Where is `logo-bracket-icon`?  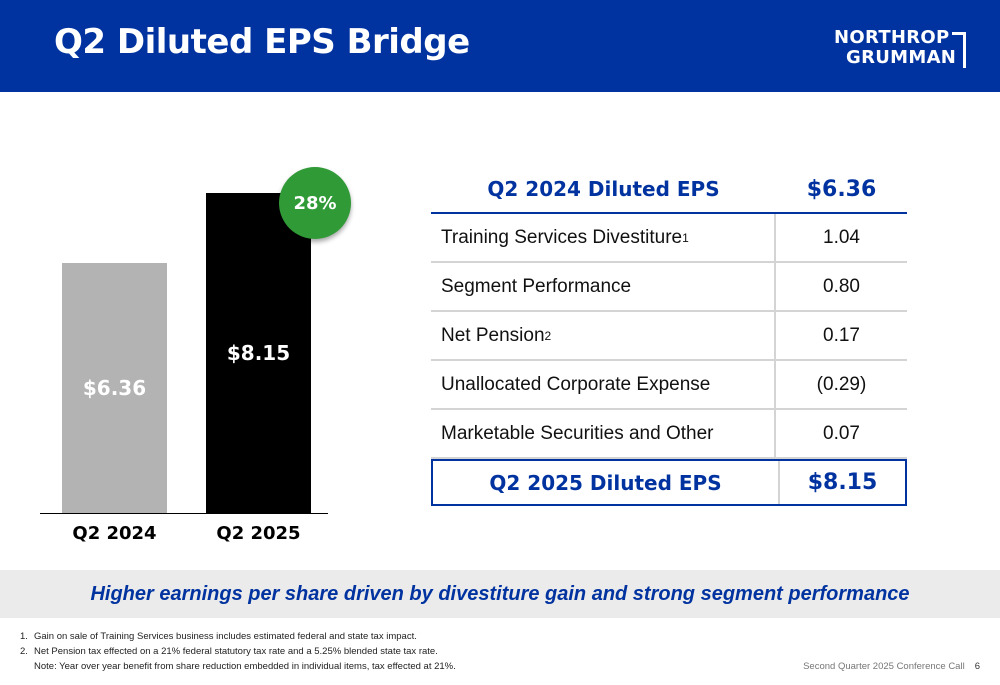 logo-bracket-icon is located at coordinates (959, 50).